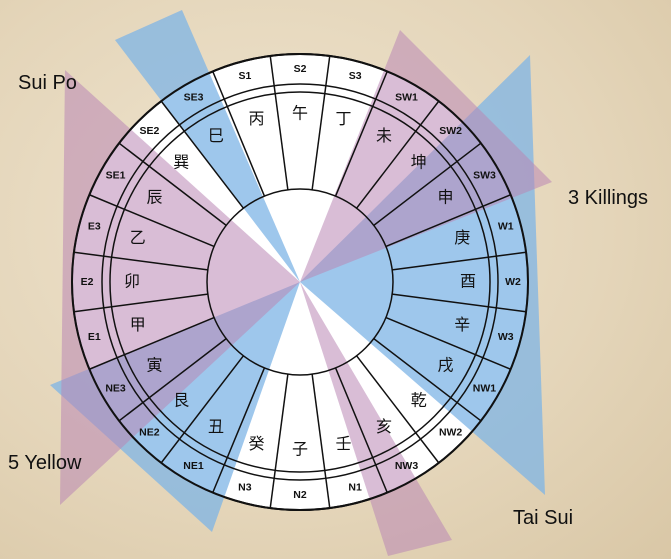 Image resolution: width=671 pixels, height=559 pixels. What do you see at coordinates (462, 237) in the screenshot?
I see `mountain: 庚` at bounding box center [462, 237].